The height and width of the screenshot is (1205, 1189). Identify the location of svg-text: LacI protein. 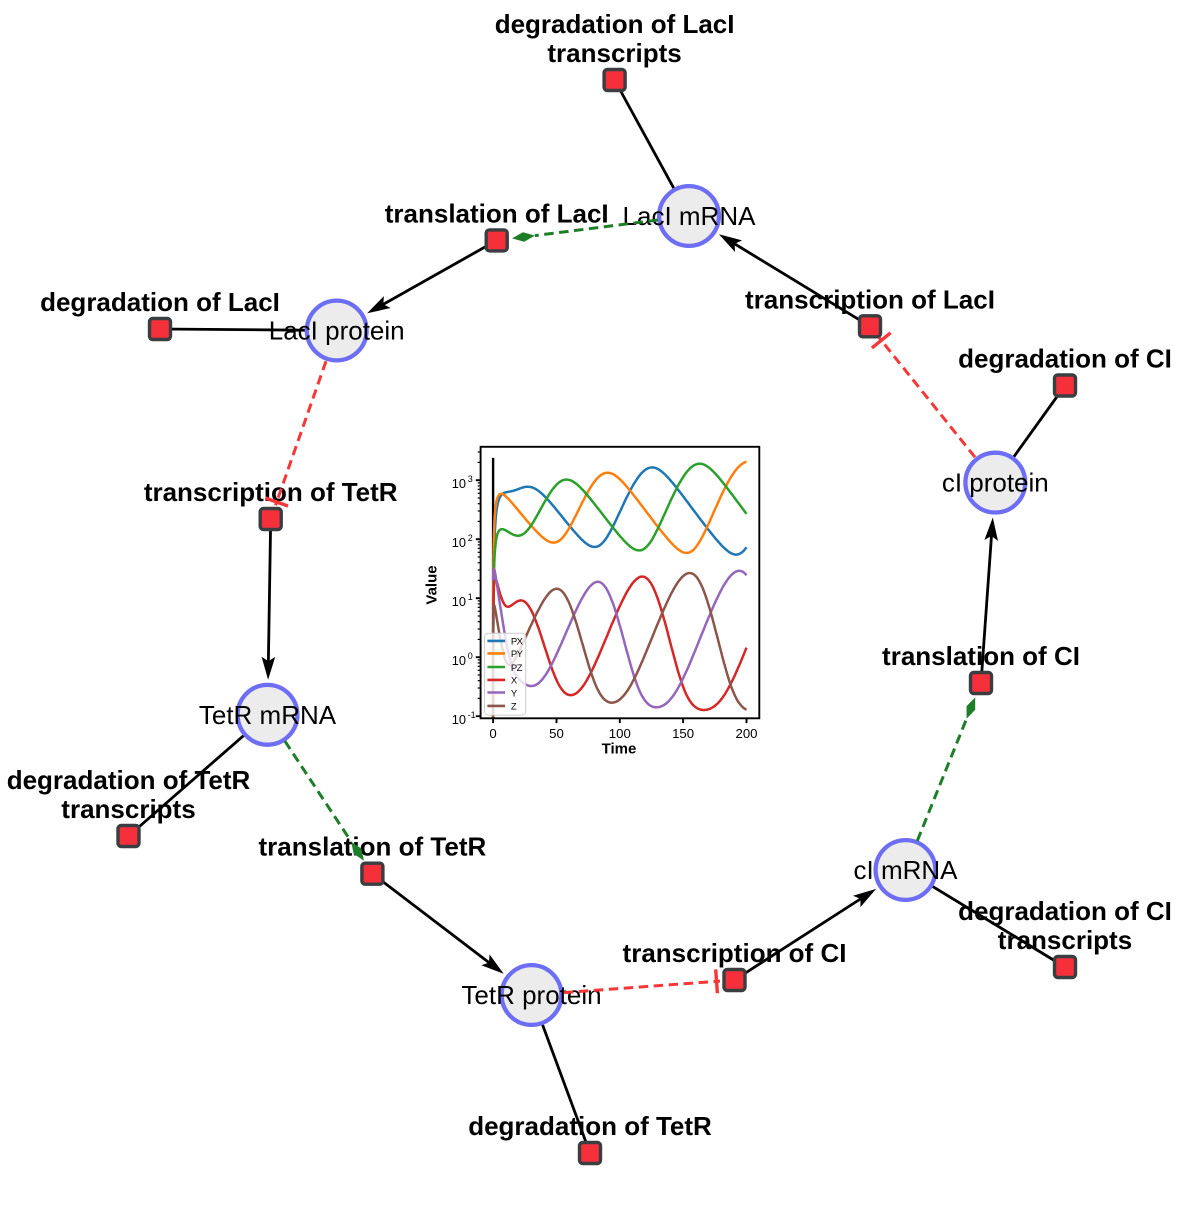
(337, 331).